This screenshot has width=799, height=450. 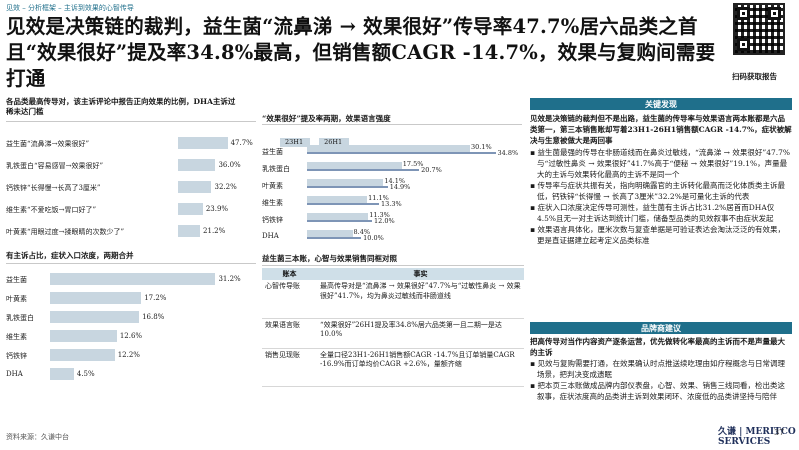 I want to click on value-23h1: 30.1%, so click(x=481, y=147).